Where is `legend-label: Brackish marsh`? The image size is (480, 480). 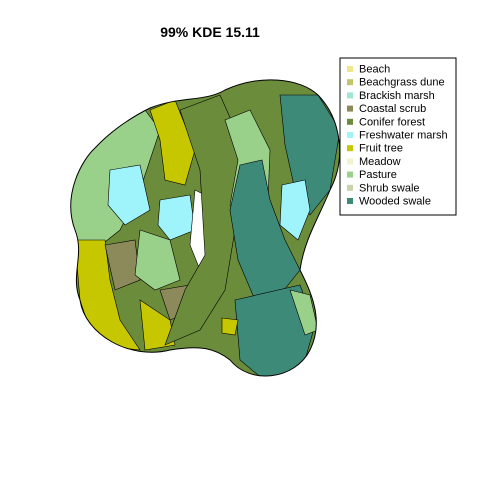 legend-label: Brackish marsh is located at coordinates (397, 96).